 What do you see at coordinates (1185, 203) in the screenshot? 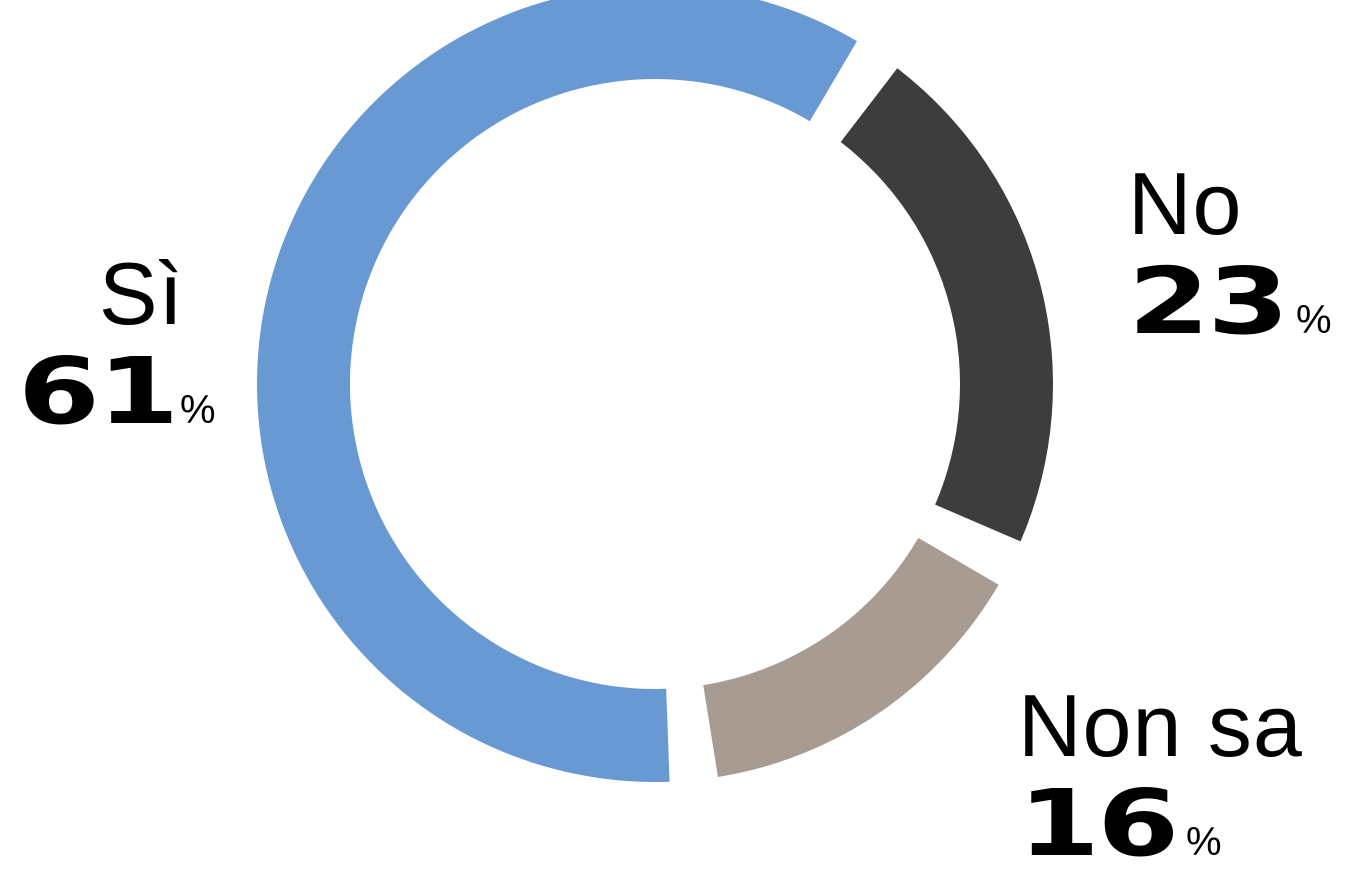
I see `label-no-name: No` at bounding box center [1185, 203].